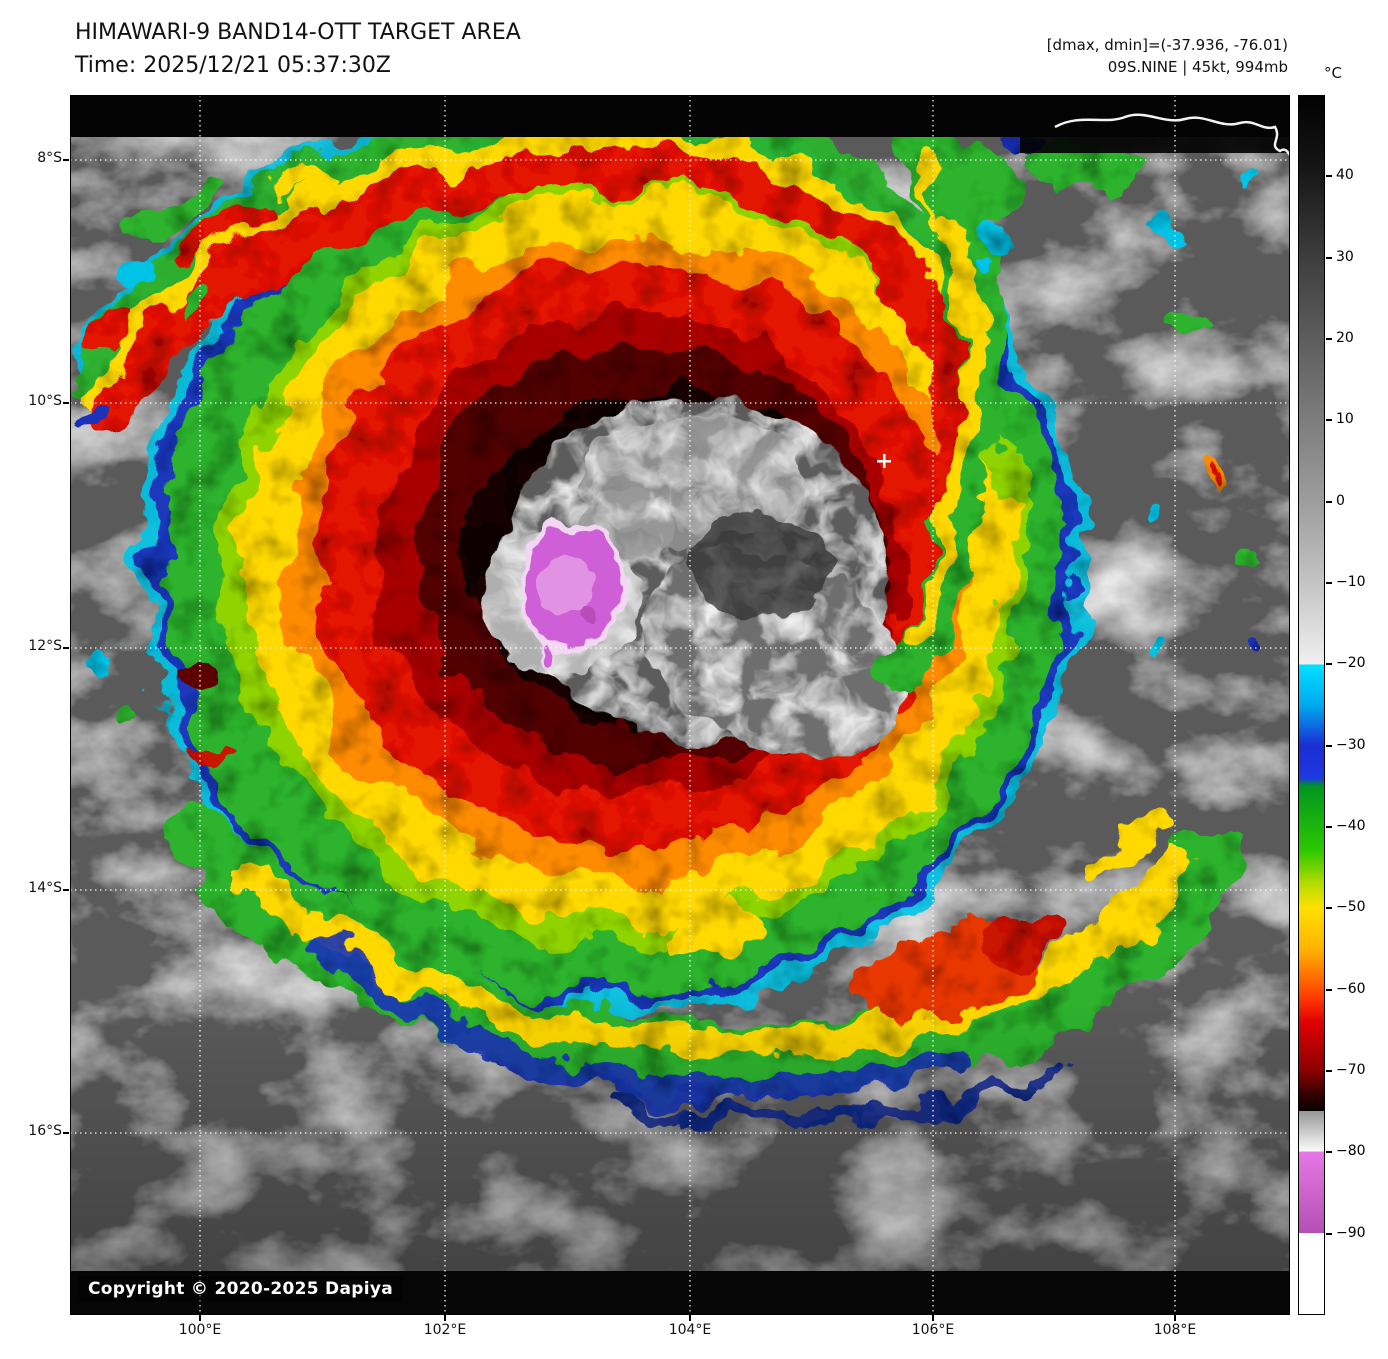 The image size is (1388, 1359). Describe the element at coordinates (1351, 826) in the screenshot. I see `colorbar-tick-label: −40` at that location.